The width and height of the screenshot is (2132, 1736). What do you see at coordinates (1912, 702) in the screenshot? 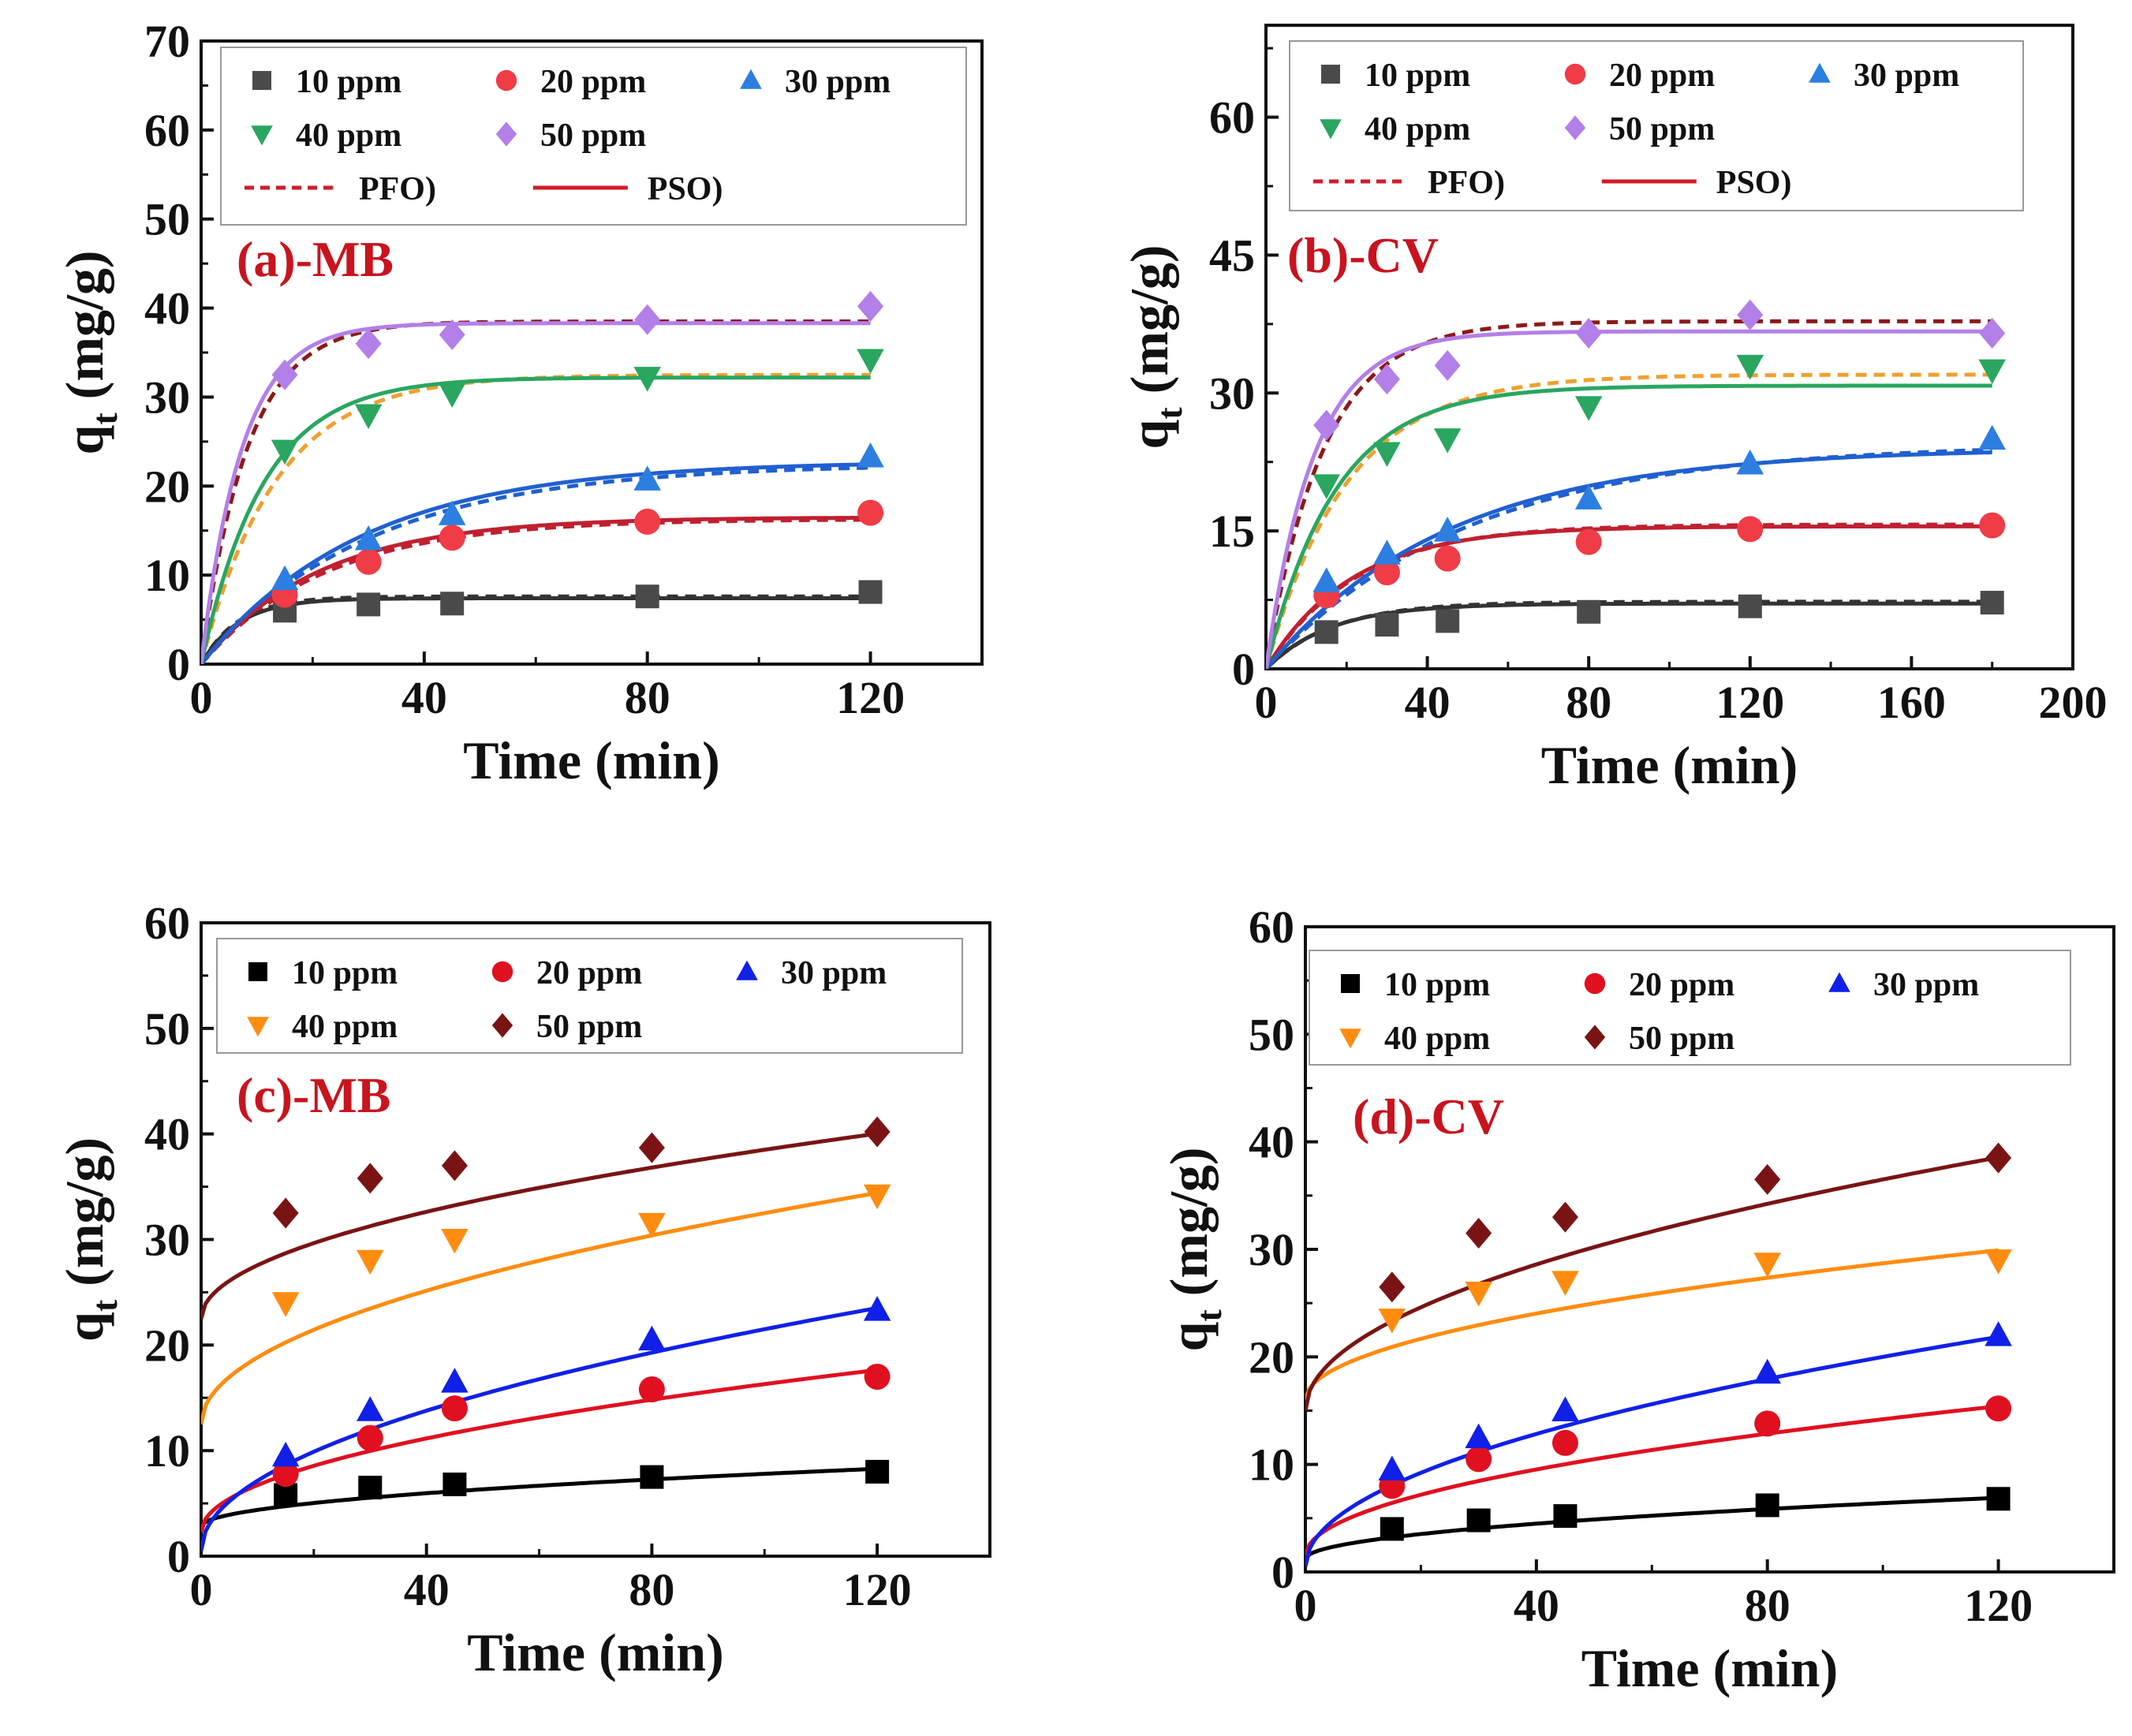
I see `x-tick-label: 160` at bounding box center [1912, 702].